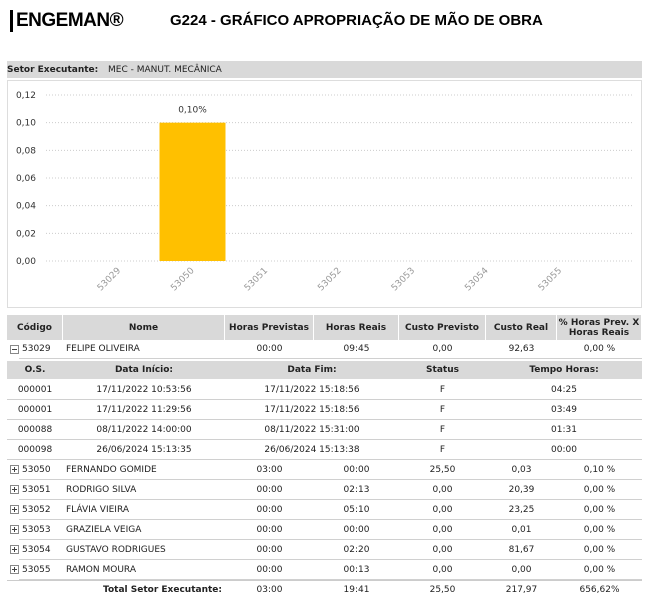 This screenshot has width=648, height=600. Describe the element at coordinates (521, 327) in the screenshot. I see `column-header: Custo Real` at that location.